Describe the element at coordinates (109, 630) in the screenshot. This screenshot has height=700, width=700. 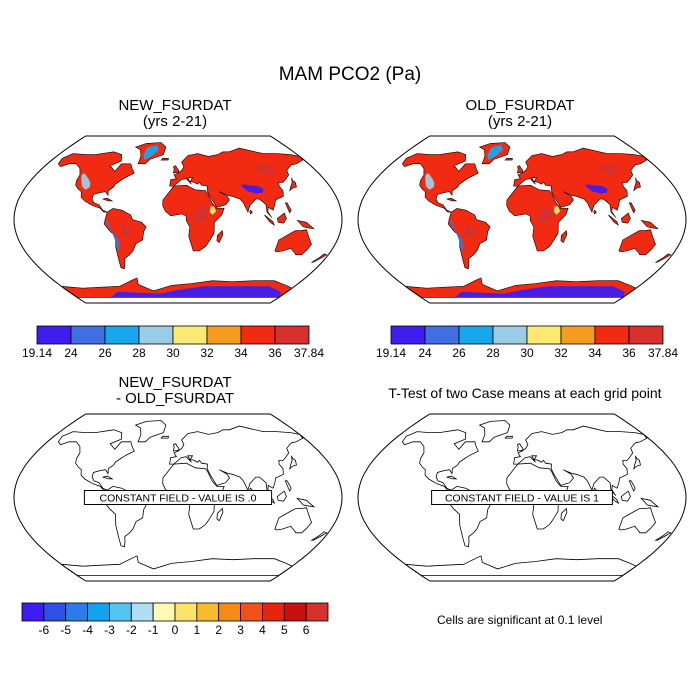
I see `colorbar-tick-label: -3` at that location.